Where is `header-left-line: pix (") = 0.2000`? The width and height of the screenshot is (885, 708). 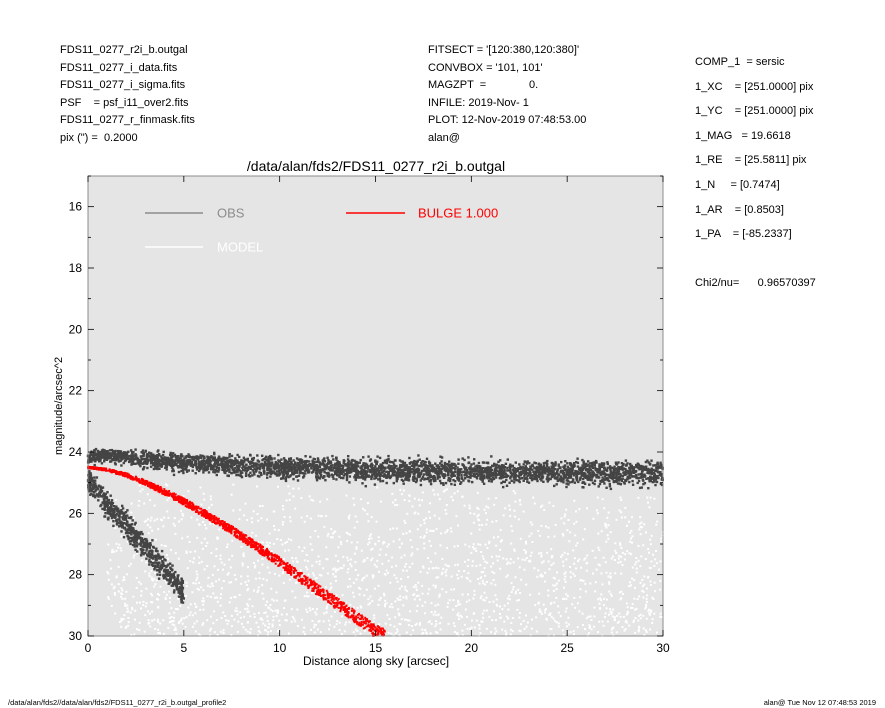
header-left-line: pix (") = 0.2000 is located at coordinates (99, 137).